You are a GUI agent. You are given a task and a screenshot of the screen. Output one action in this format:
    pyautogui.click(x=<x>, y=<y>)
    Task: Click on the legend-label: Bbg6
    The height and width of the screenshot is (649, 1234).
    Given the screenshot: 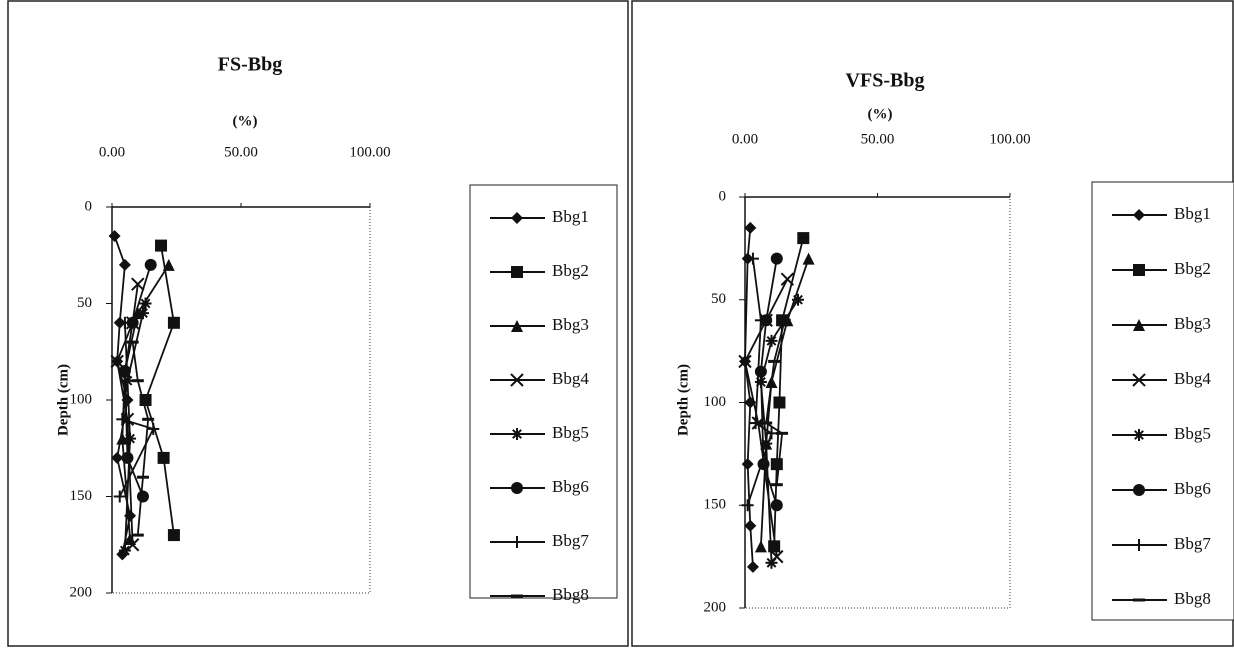 What is the action you would take?
    pyautogui.click(x=1192, y=488)
    